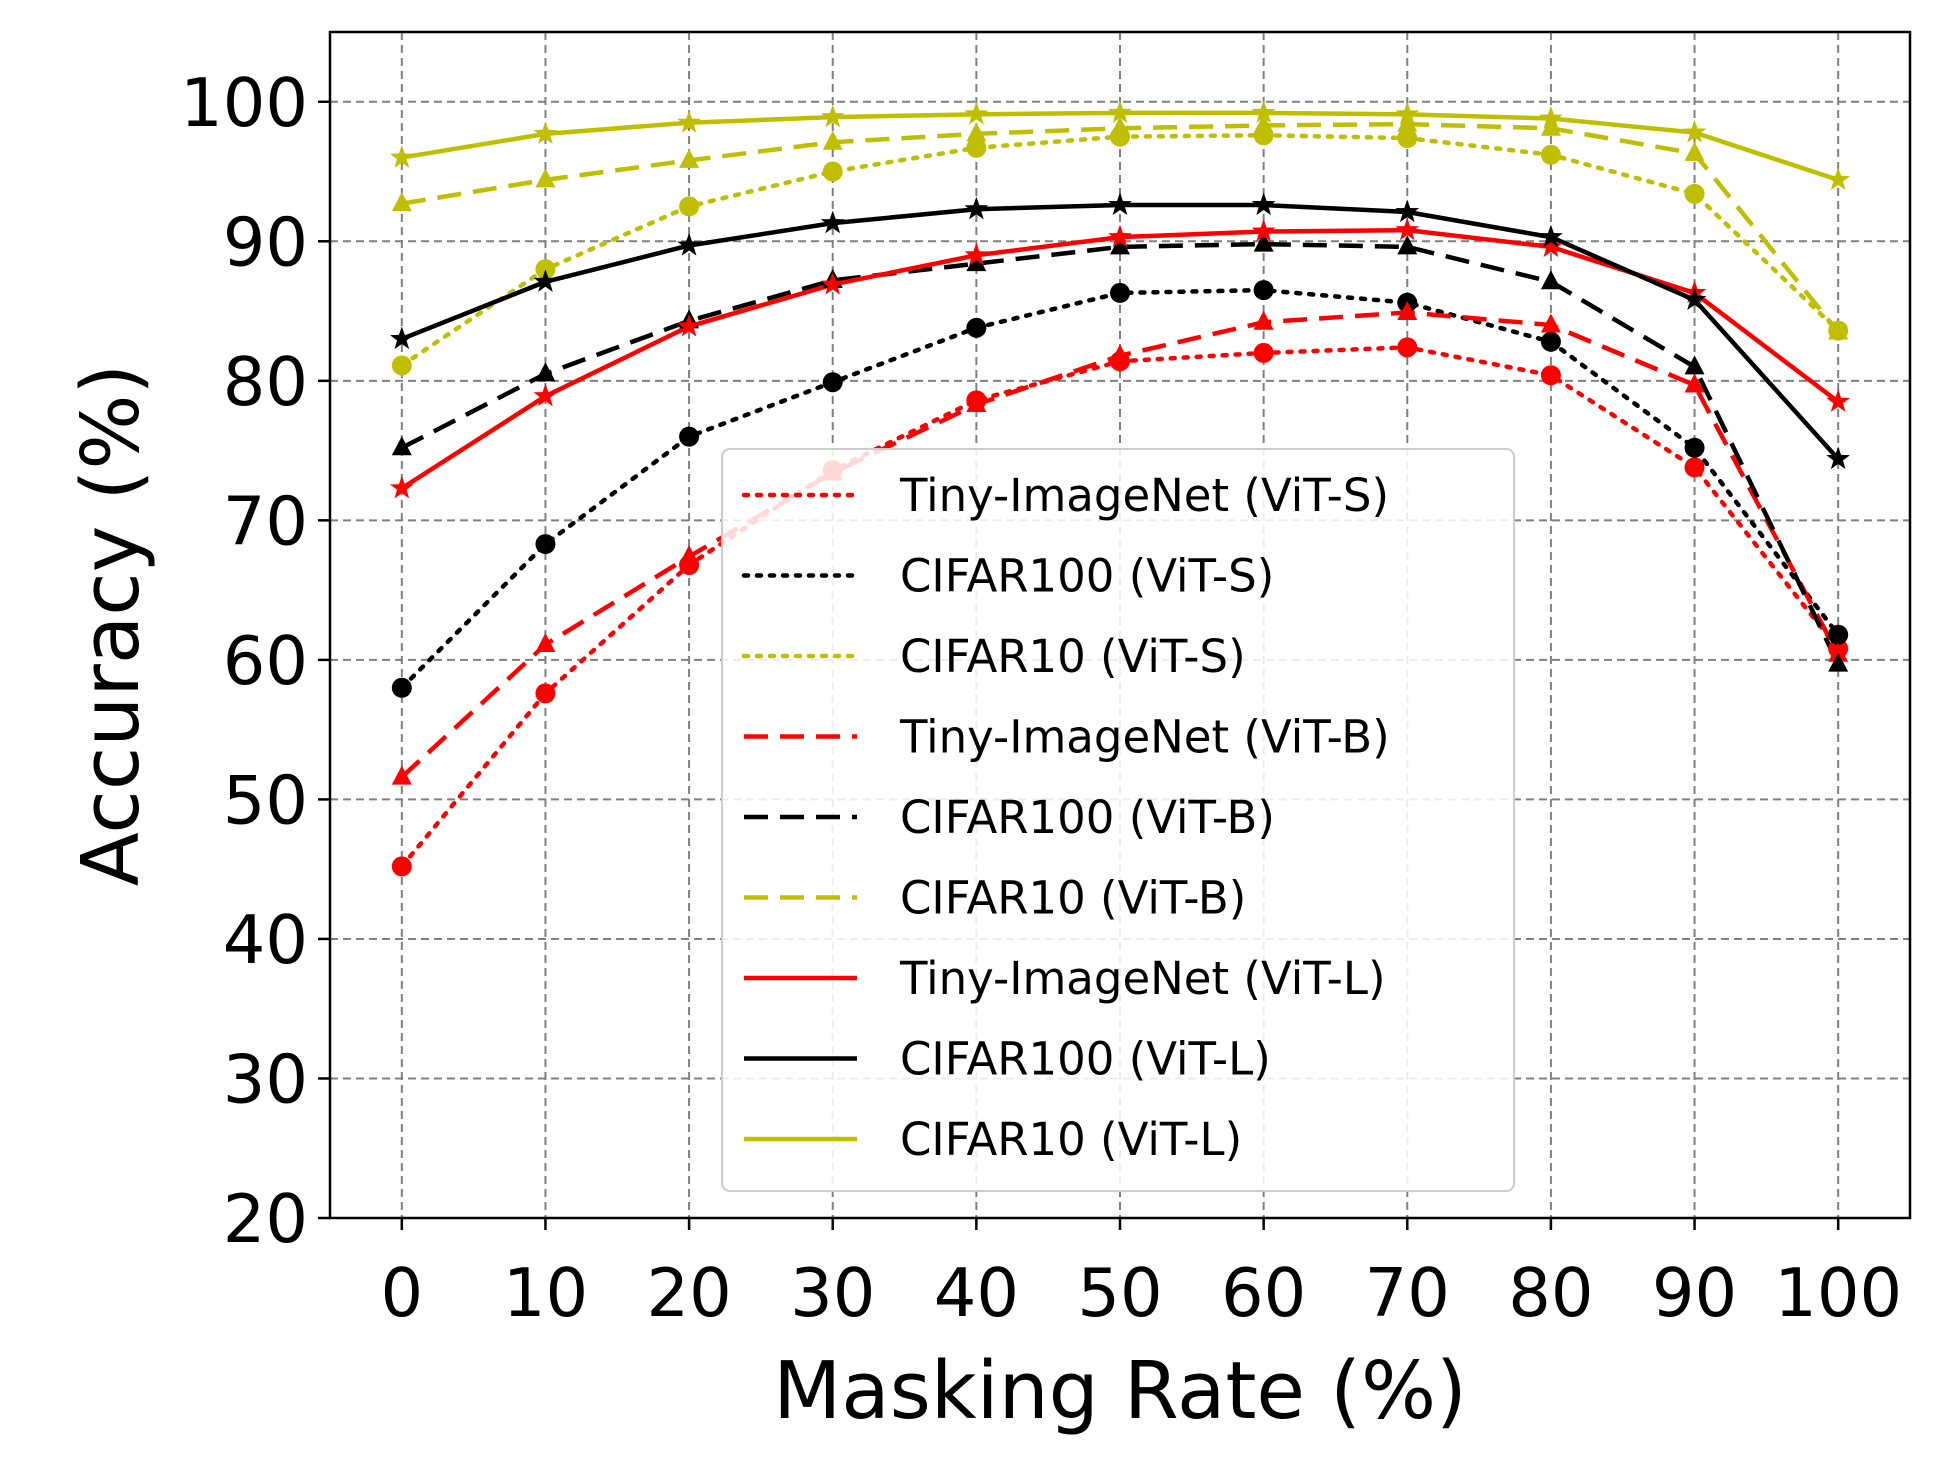 The image size is (1938, 1462). I want to click on legend-label: Tiny-ImageNet (ViT-B), so click(1144, 737).